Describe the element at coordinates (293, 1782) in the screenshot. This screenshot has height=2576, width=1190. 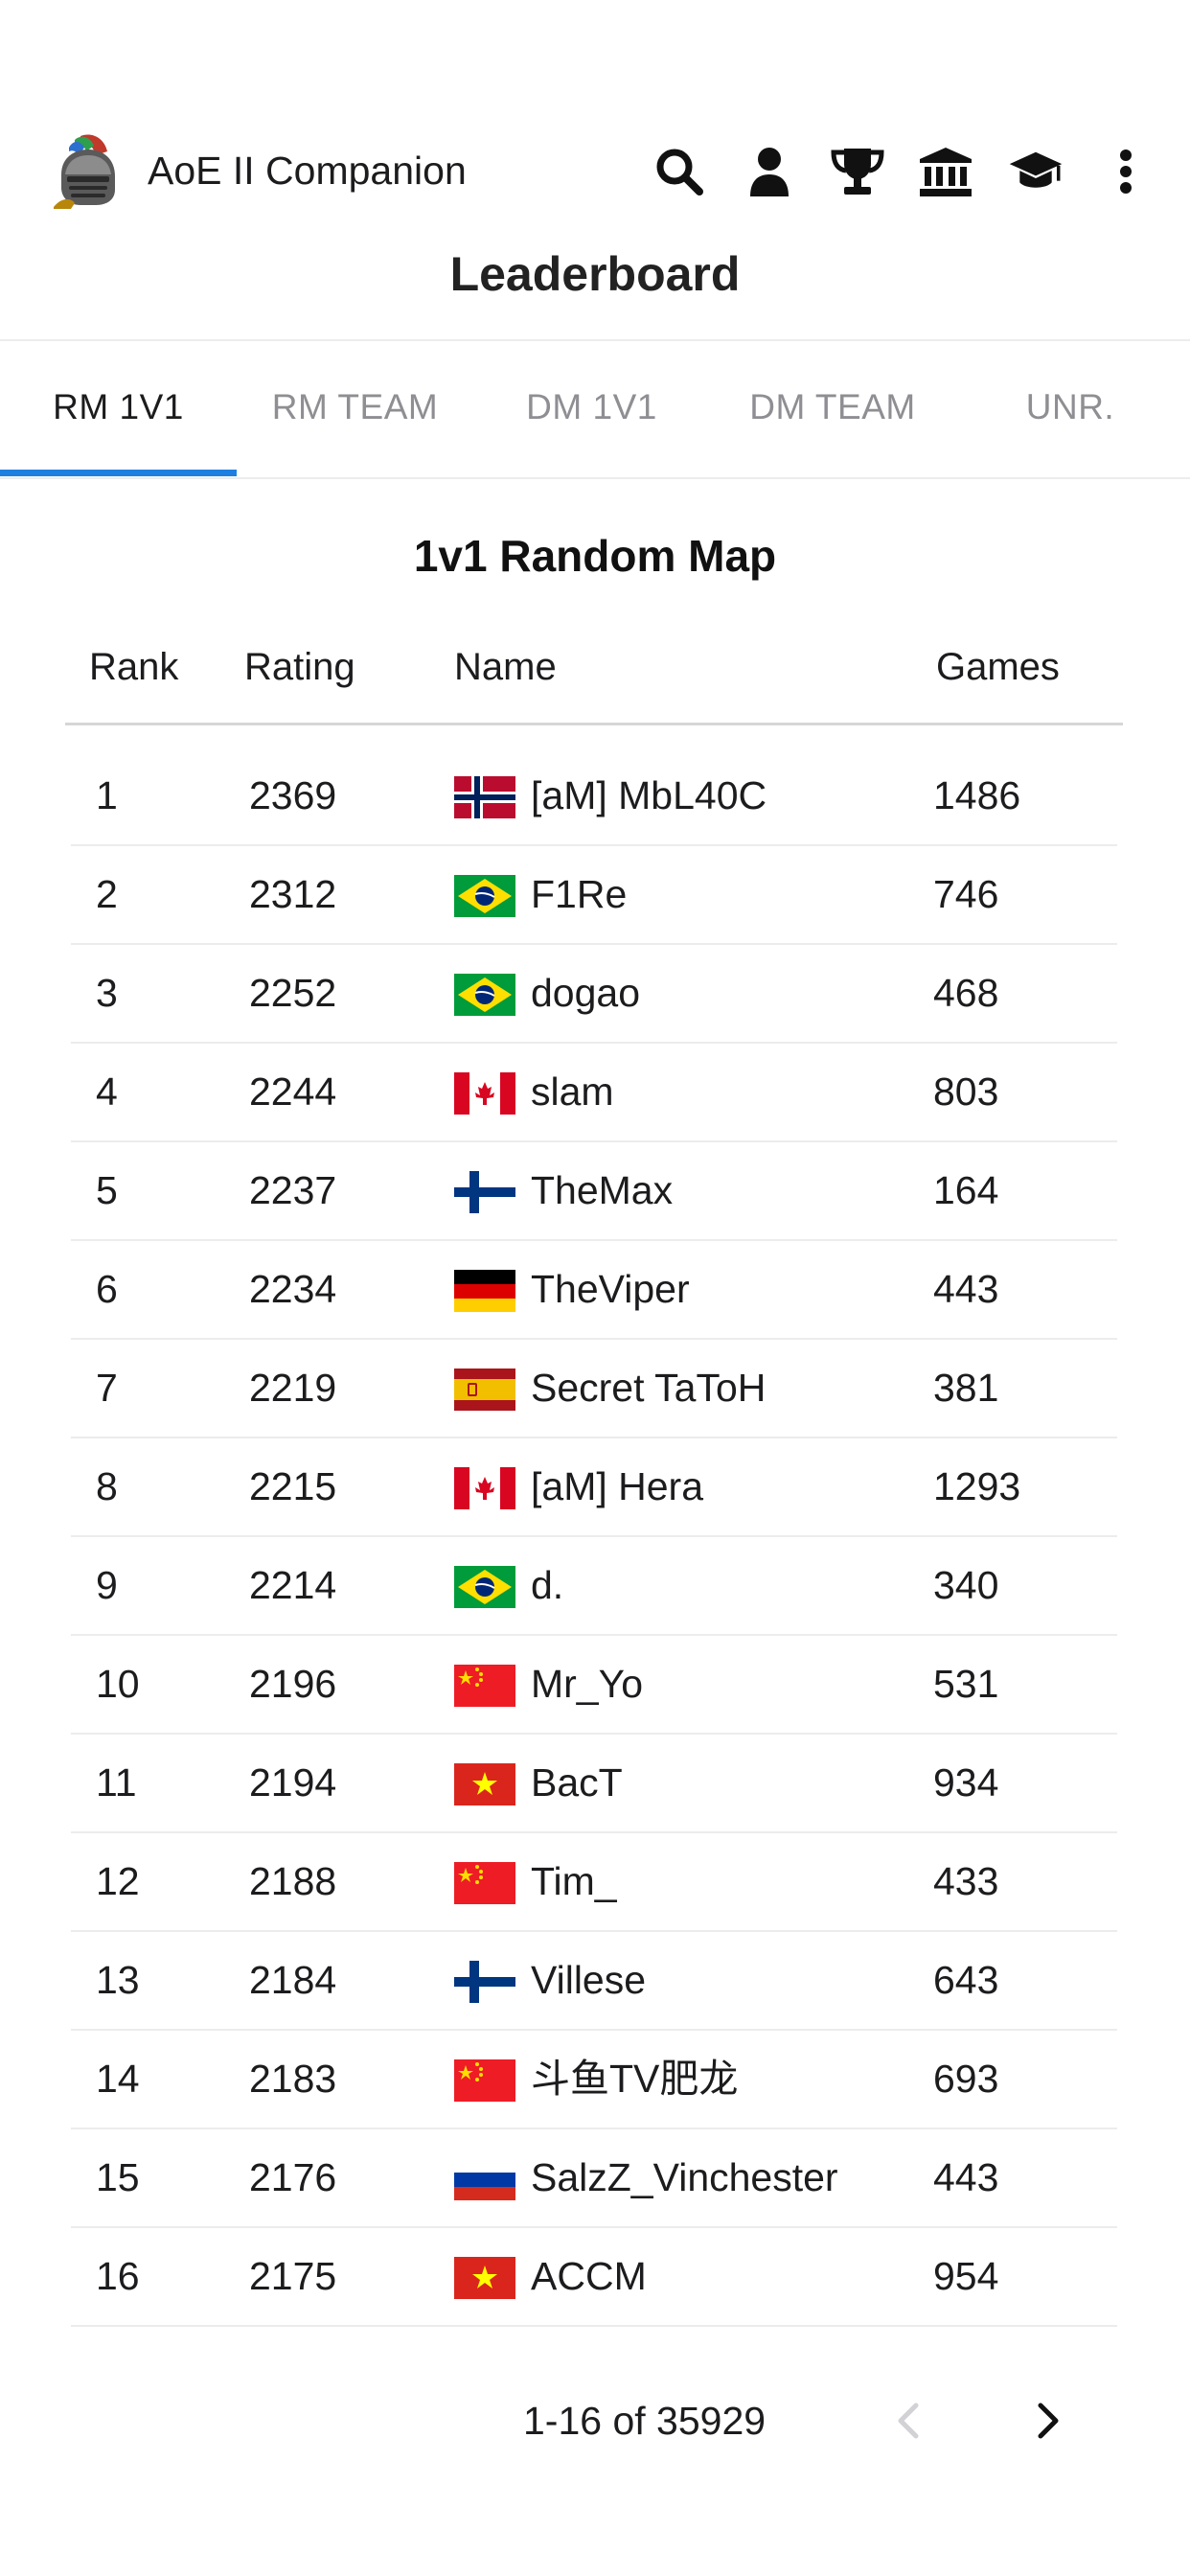
I see `rating-cell: 2194` at that location.